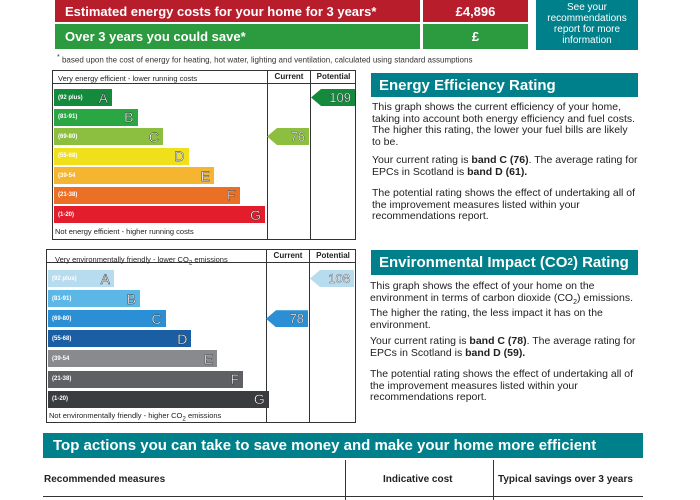  Describe the element at coordinates (287, 319) in the screenshot. I see `env-current-arrow: 78` at that location.